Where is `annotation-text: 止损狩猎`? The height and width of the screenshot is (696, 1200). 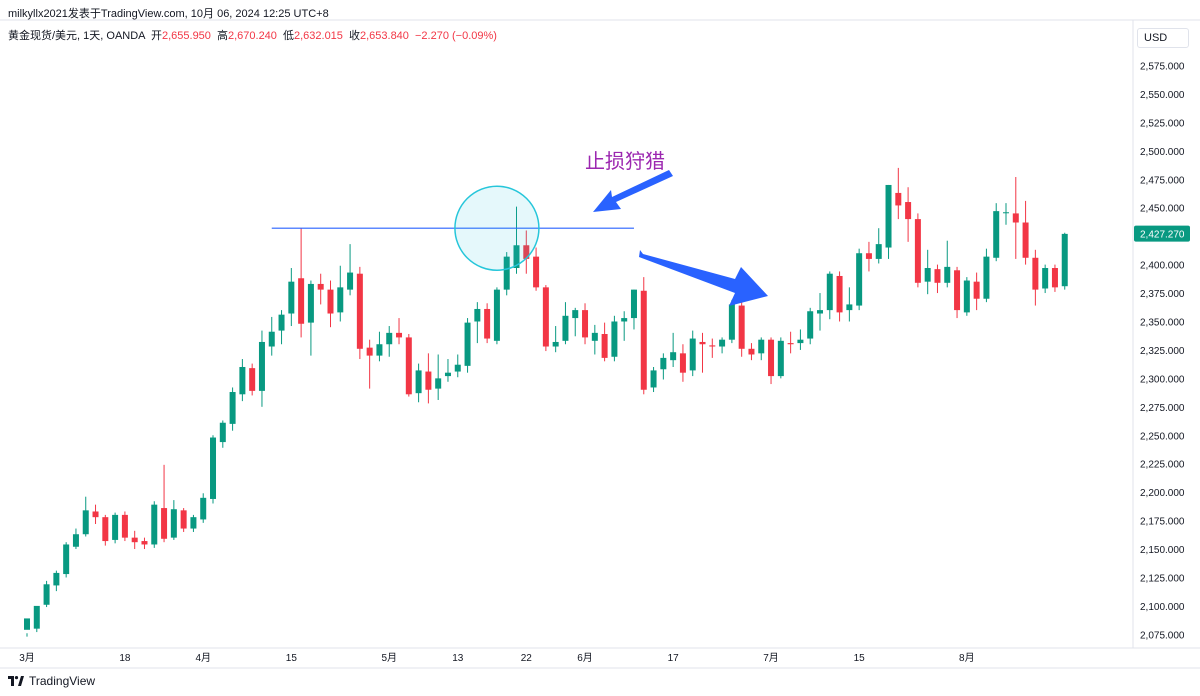
annotation-text: 止损狩猎 is located at coordinates (625, 161).